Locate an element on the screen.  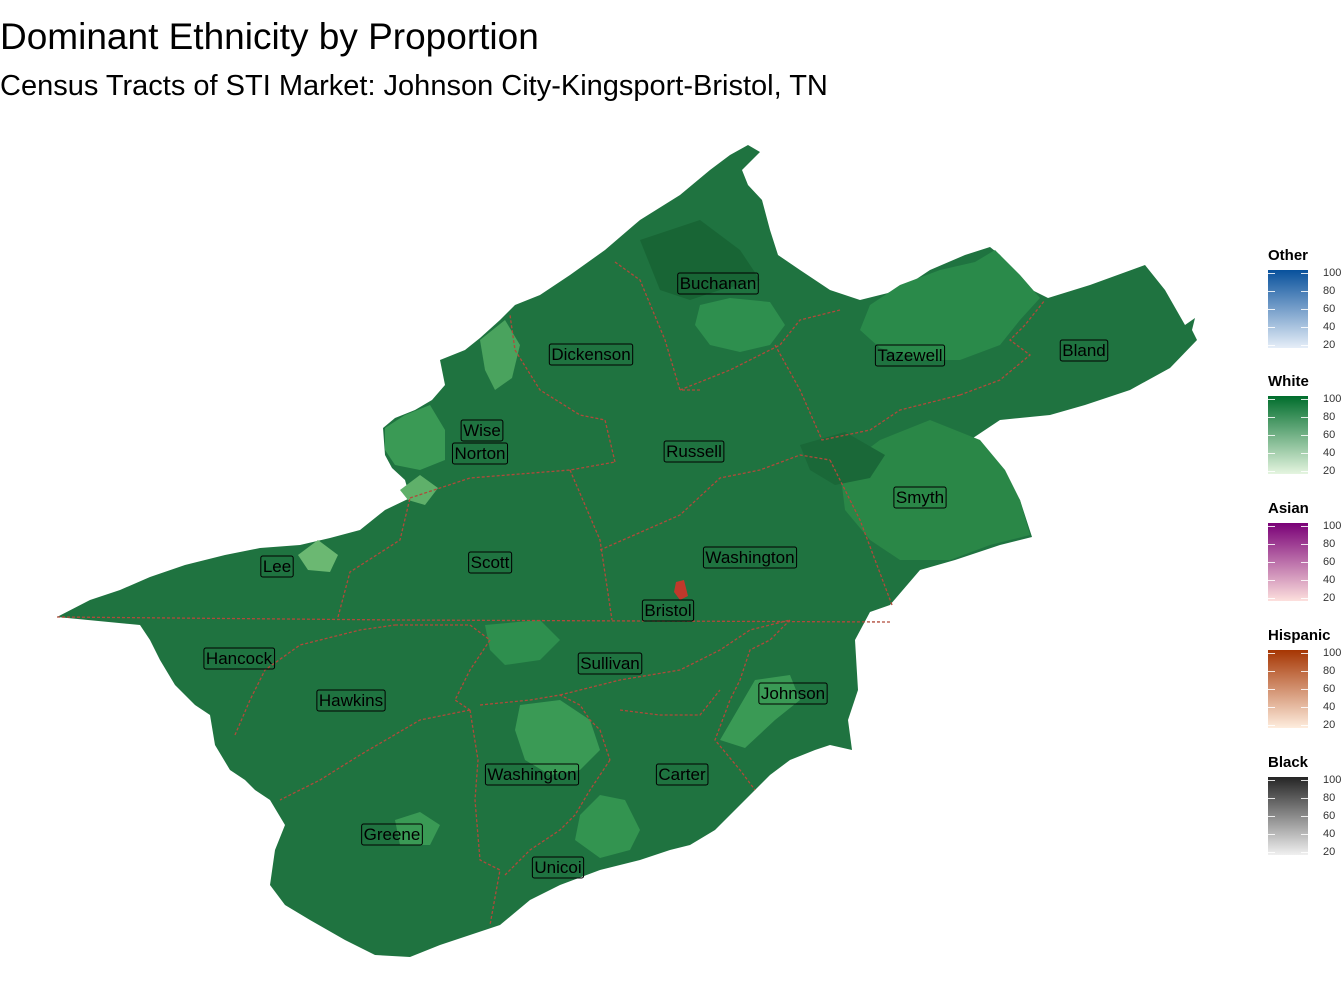
county-label: Tazewell is located at coordinates (910, 355).